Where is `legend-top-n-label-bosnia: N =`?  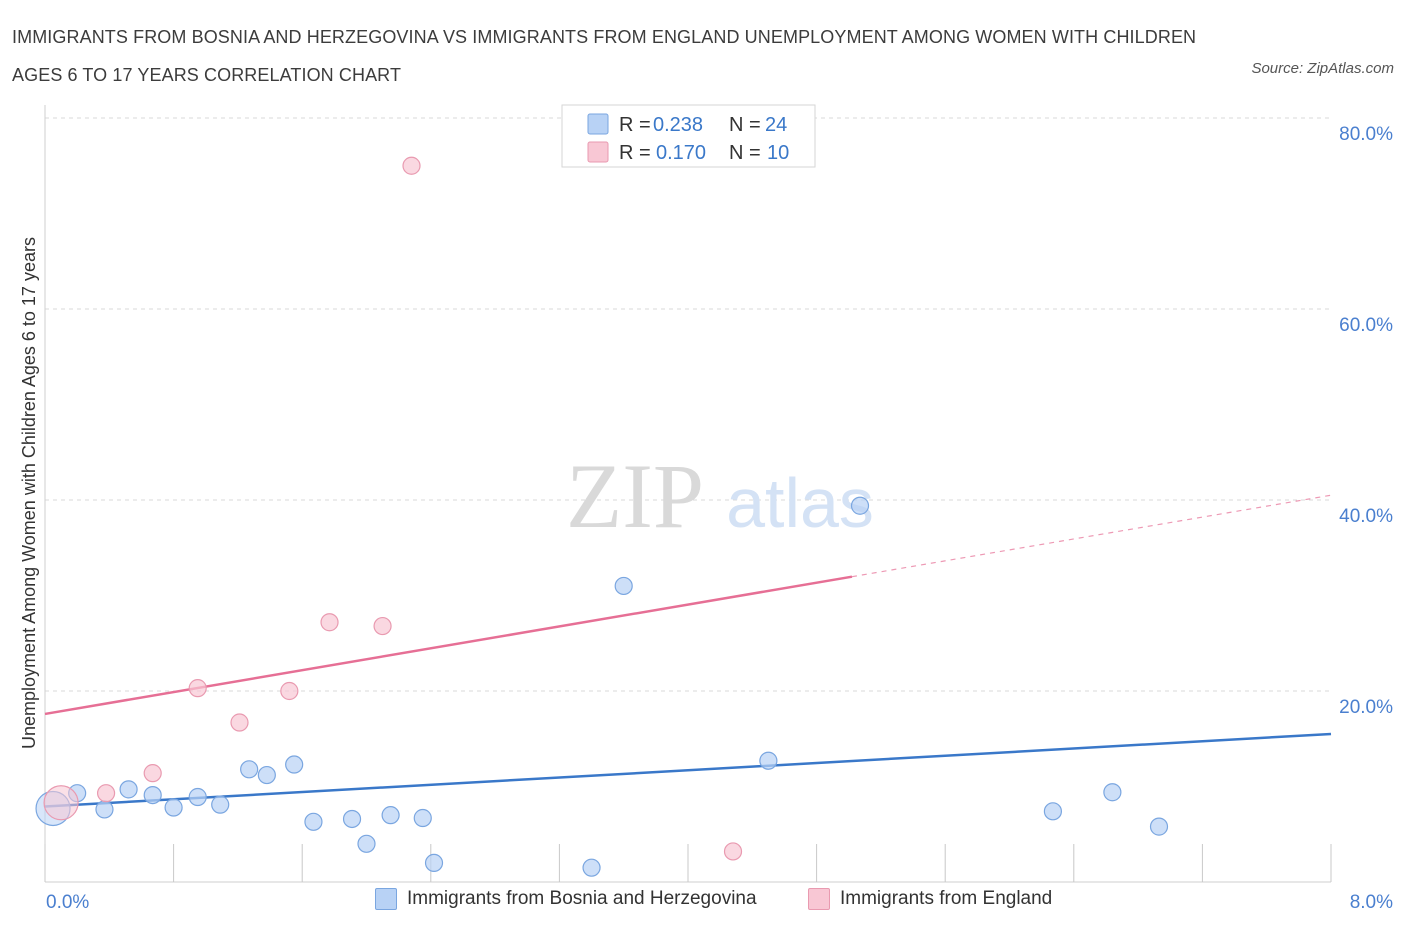
legend-top-n-label-bosnia: N = is located at coordinates (745, 125).